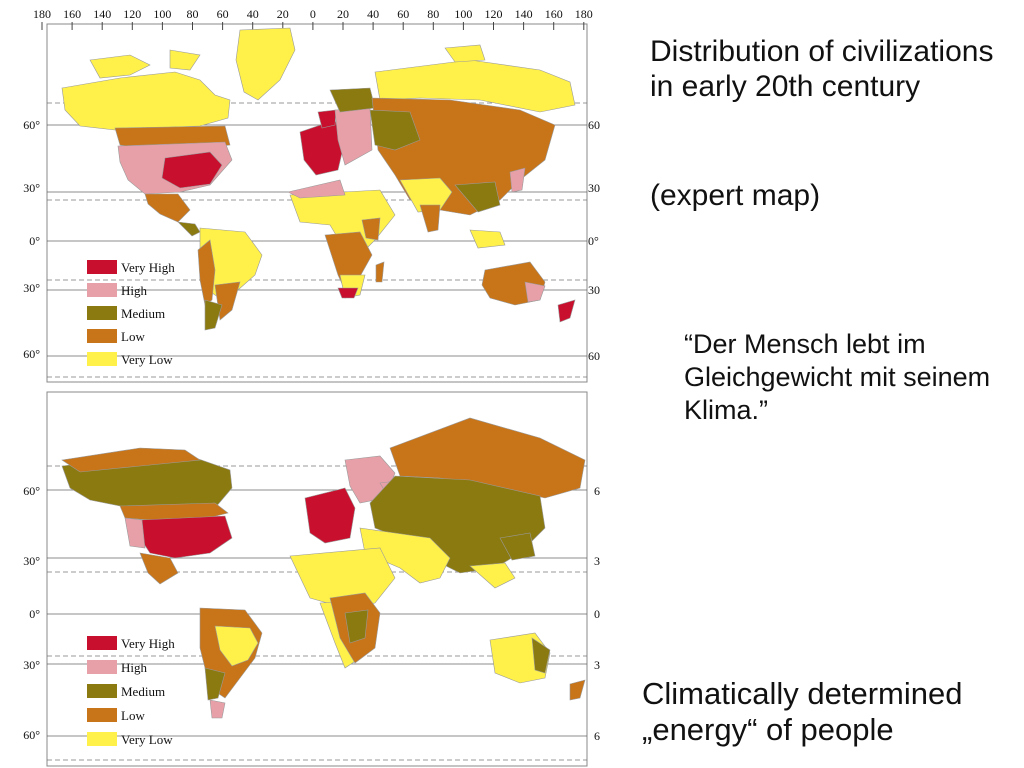 The image size is (1024, 768). Describe the element at coordinates (735, 195) in the screenshot. I see `map-subtitle: (expert map)` at that location.